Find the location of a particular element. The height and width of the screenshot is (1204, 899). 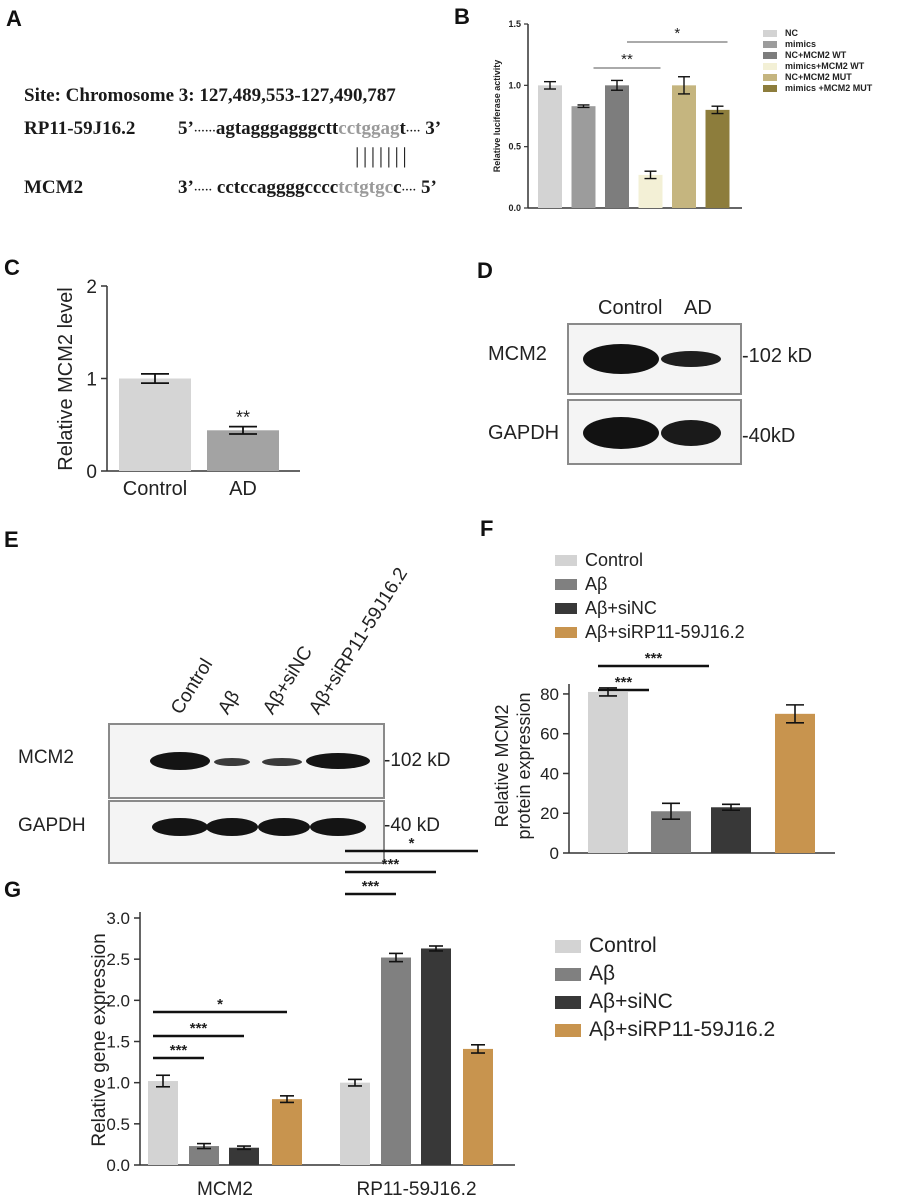

rna-seq-main: agtagggagggctt is located at coordinates (277, 128).